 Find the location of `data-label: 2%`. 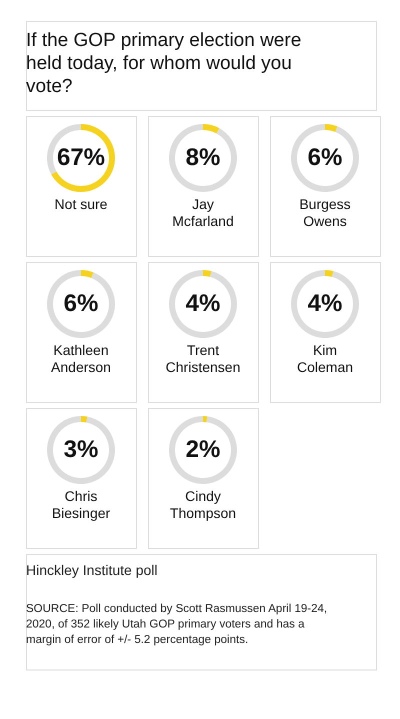

data-label: 2% is located at coordinates (203, 449).